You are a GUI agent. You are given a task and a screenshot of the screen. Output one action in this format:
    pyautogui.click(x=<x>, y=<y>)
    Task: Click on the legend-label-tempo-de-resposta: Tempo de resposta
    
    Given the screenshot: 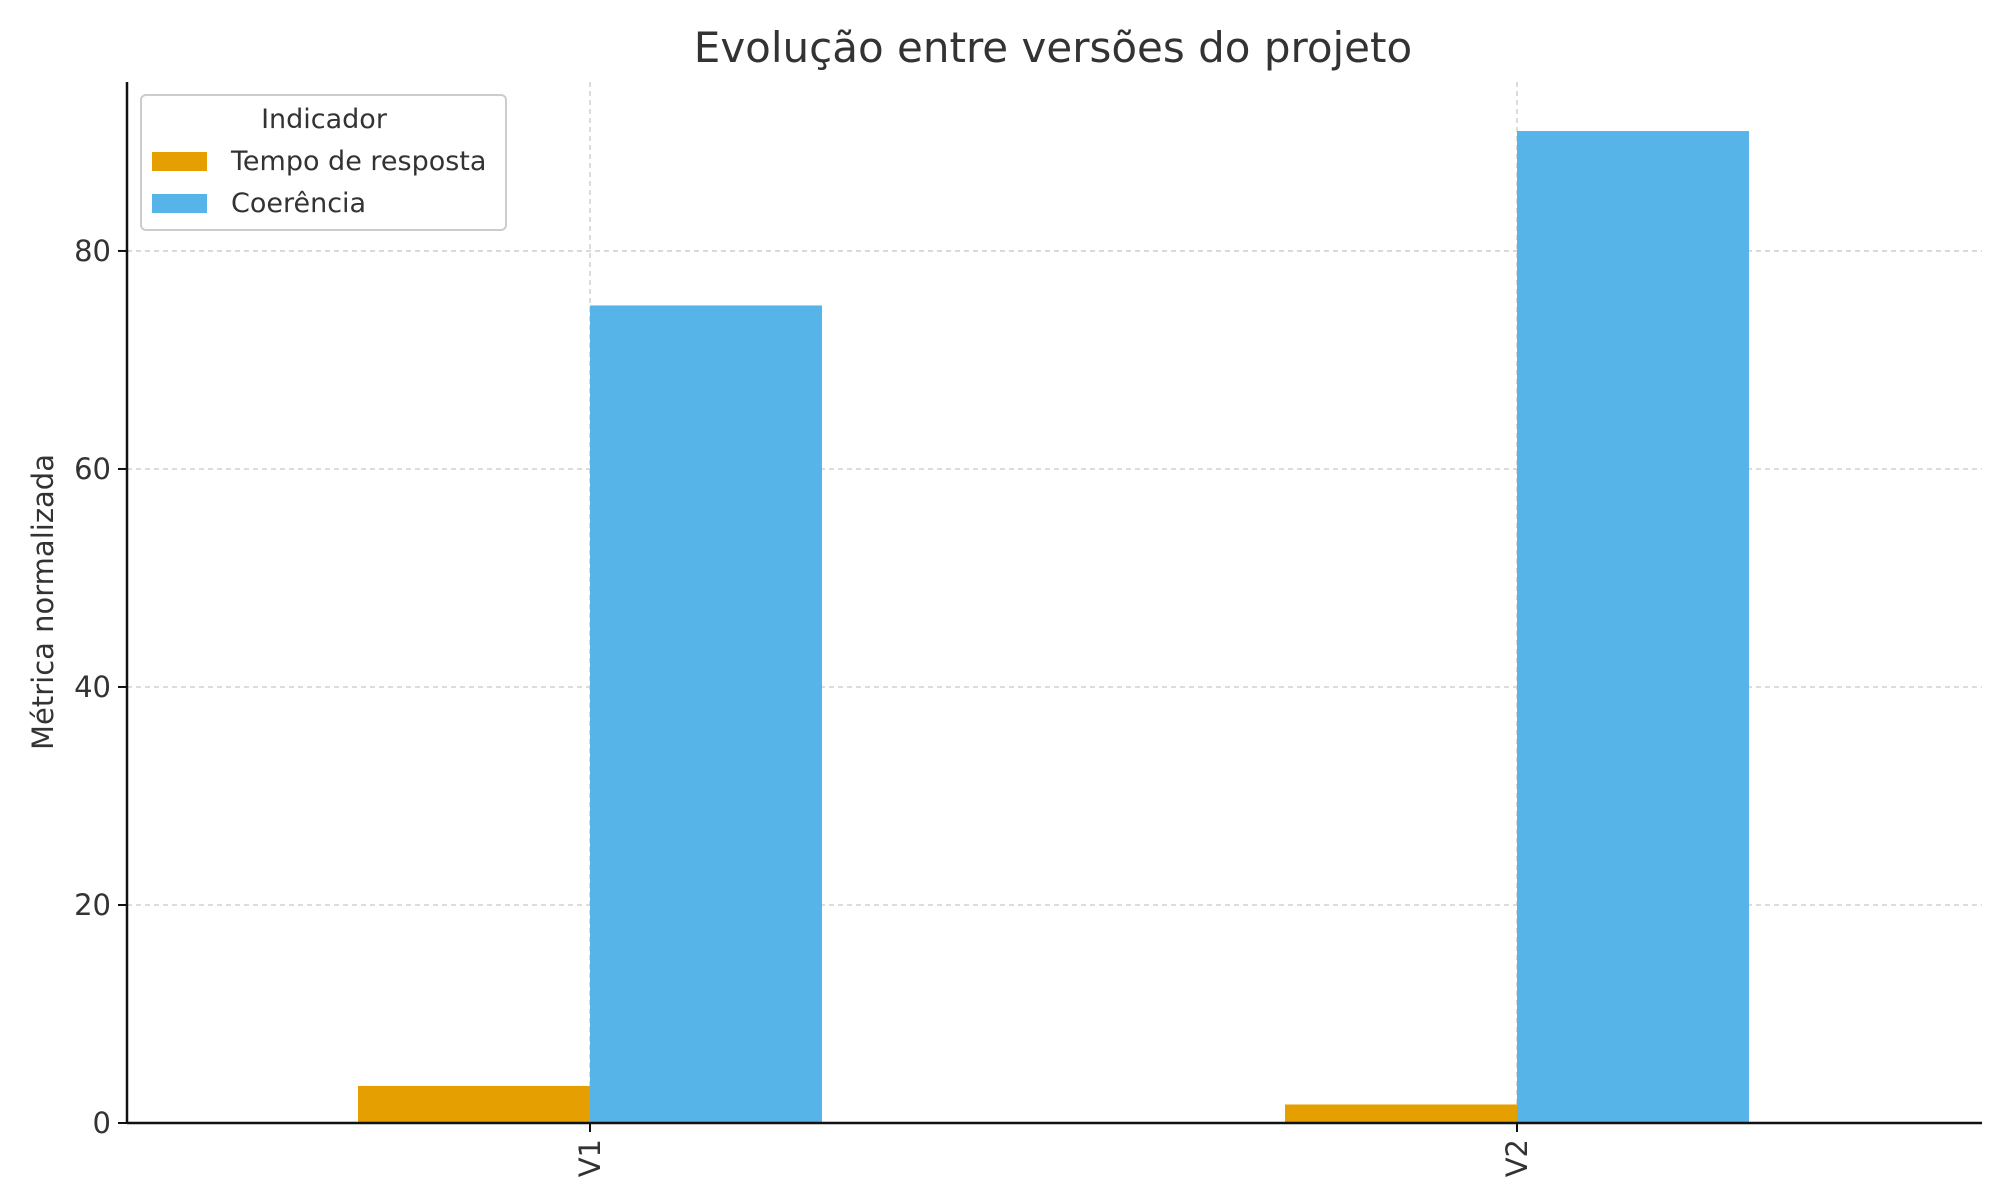 What is the action you would take?
    pyautogui.click(x=358, y=161)
    